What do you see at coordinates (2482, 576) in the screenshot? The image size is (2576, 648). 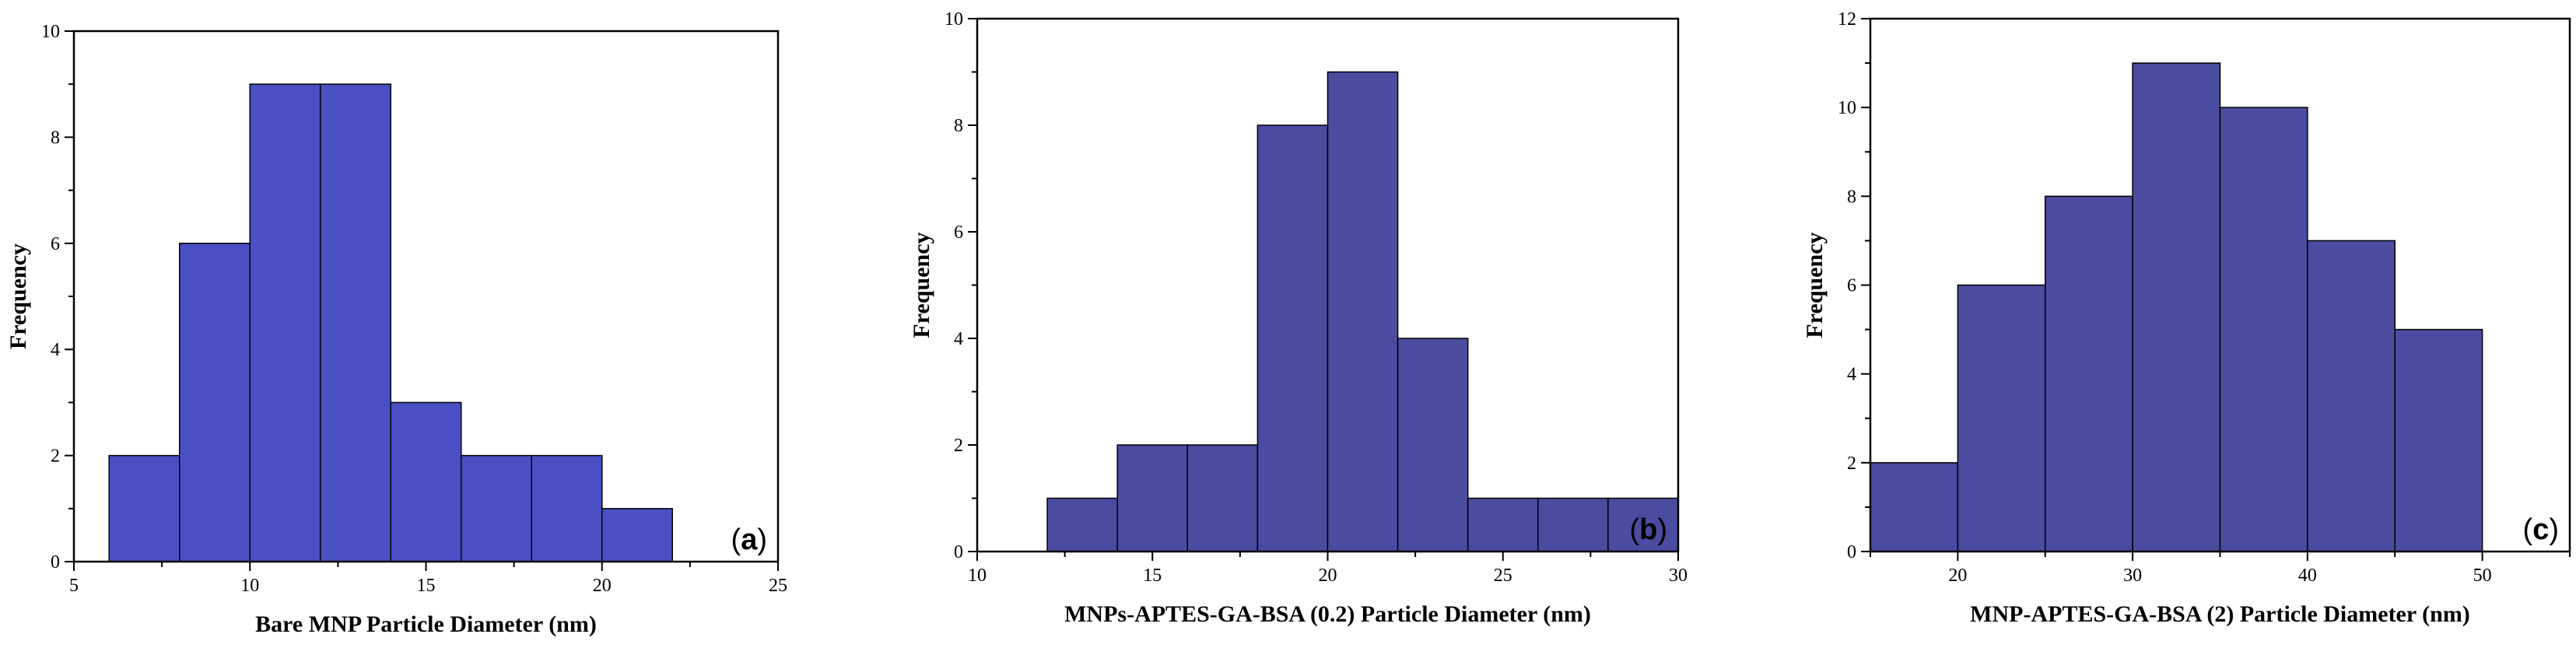 I see `x-tick-label: 50` at bounding box center [2482, 576].